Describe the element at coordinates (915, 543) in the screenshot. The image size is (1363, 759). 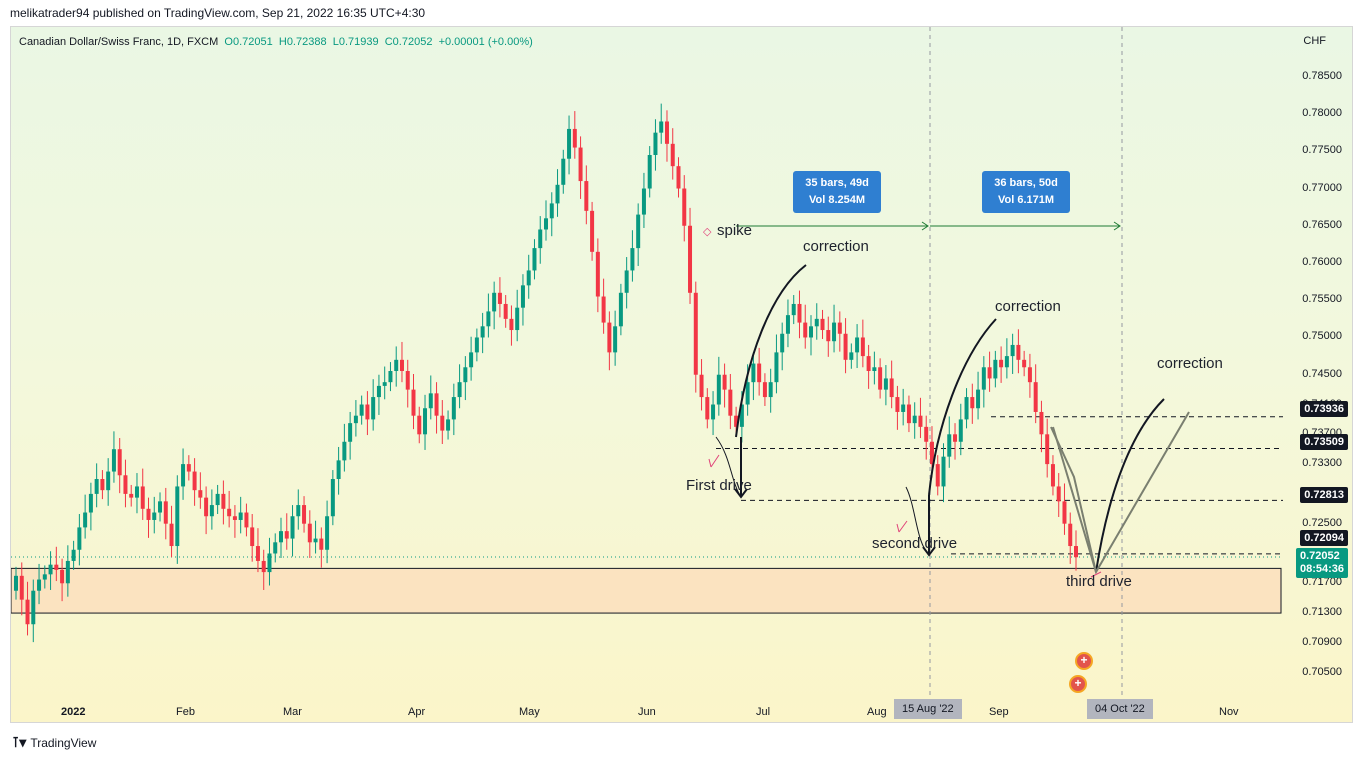
I see `second-drive-label: second drive` at that location.